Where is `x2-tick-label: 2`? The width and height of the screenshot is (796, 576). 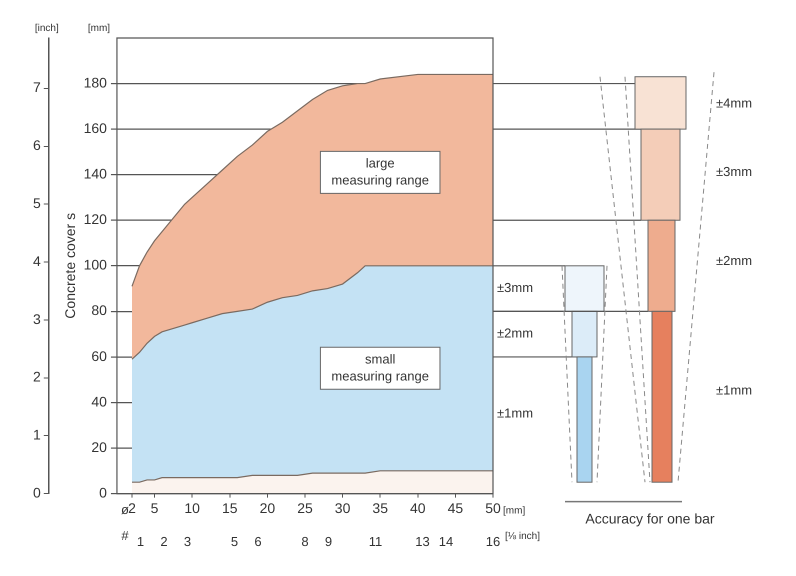 x2-tick-label: 2 is located at coordinates (164, 541).